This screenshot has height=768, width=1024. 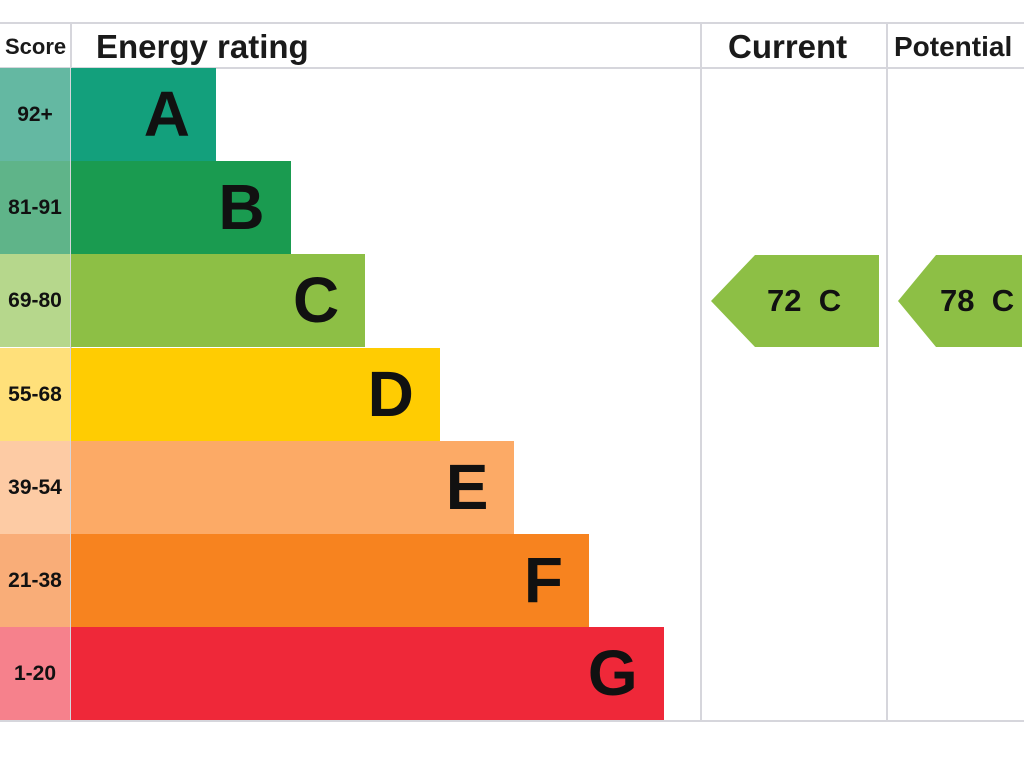 I want to click on rating-letter: A, so click(x=166, y=114).